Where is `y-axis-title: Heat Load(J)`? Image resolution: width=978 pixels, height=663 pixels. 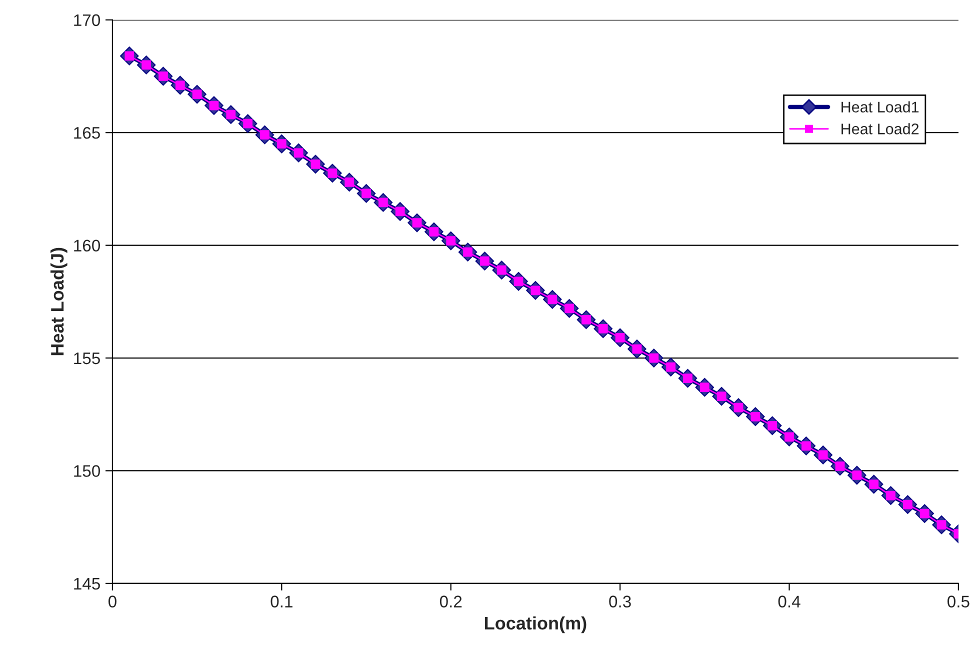 y-axis-title: Heat Load(J) is located at coordinates (59, 302).